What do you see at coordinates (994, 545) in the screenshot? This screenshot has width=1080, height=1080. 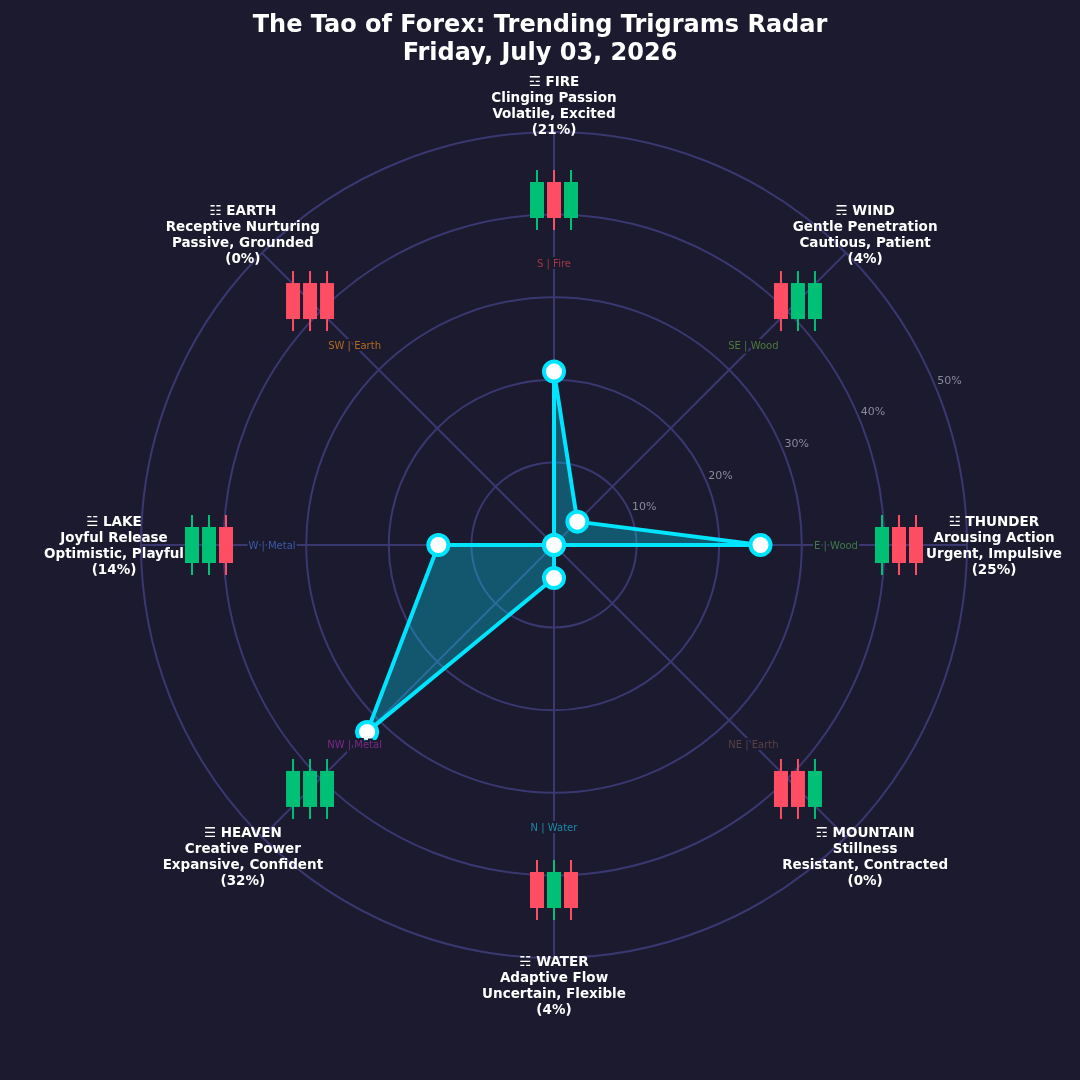 I see `spoke-label: ☳ THUNDER Arousing Action Urgent, Impulsive (25%)` at bounding box center [994, 545].